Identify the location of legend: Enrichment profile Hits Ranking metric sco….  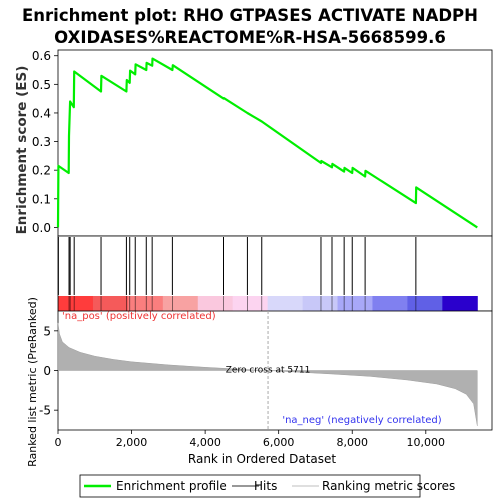
(267, 486).